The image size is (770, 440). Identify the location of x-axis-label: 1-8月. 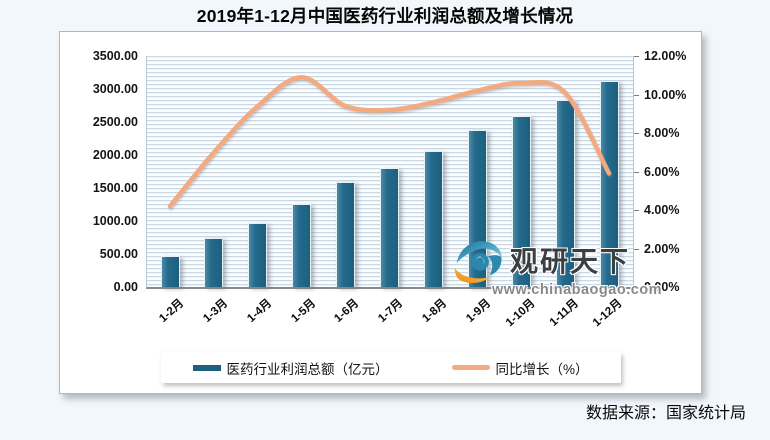
(435, 311).